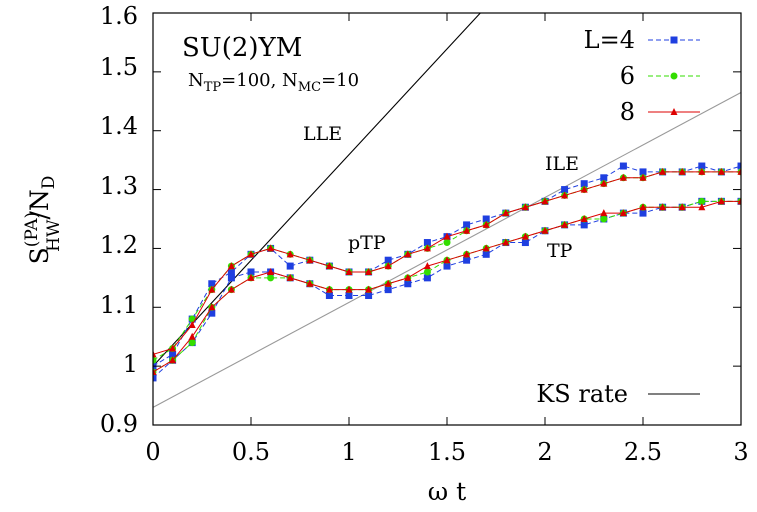 The width and height of the screenshot is (757, 512). Describe the element at coordinates (39, 204) in the screenshot. I see `y-axis-title-slash: /N` at that location.